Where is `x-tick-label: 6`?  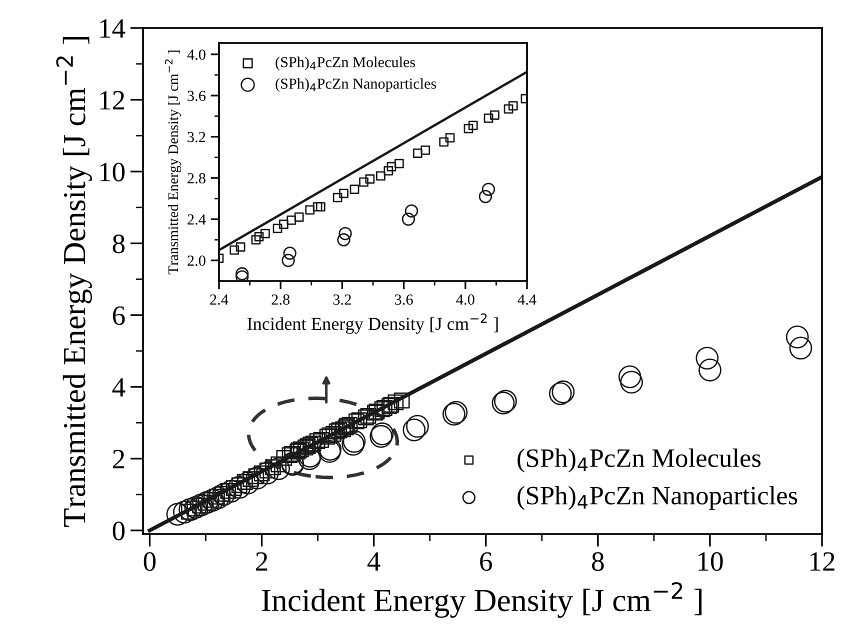 x-tick-label: 6 is located at coordinates (486, 561).